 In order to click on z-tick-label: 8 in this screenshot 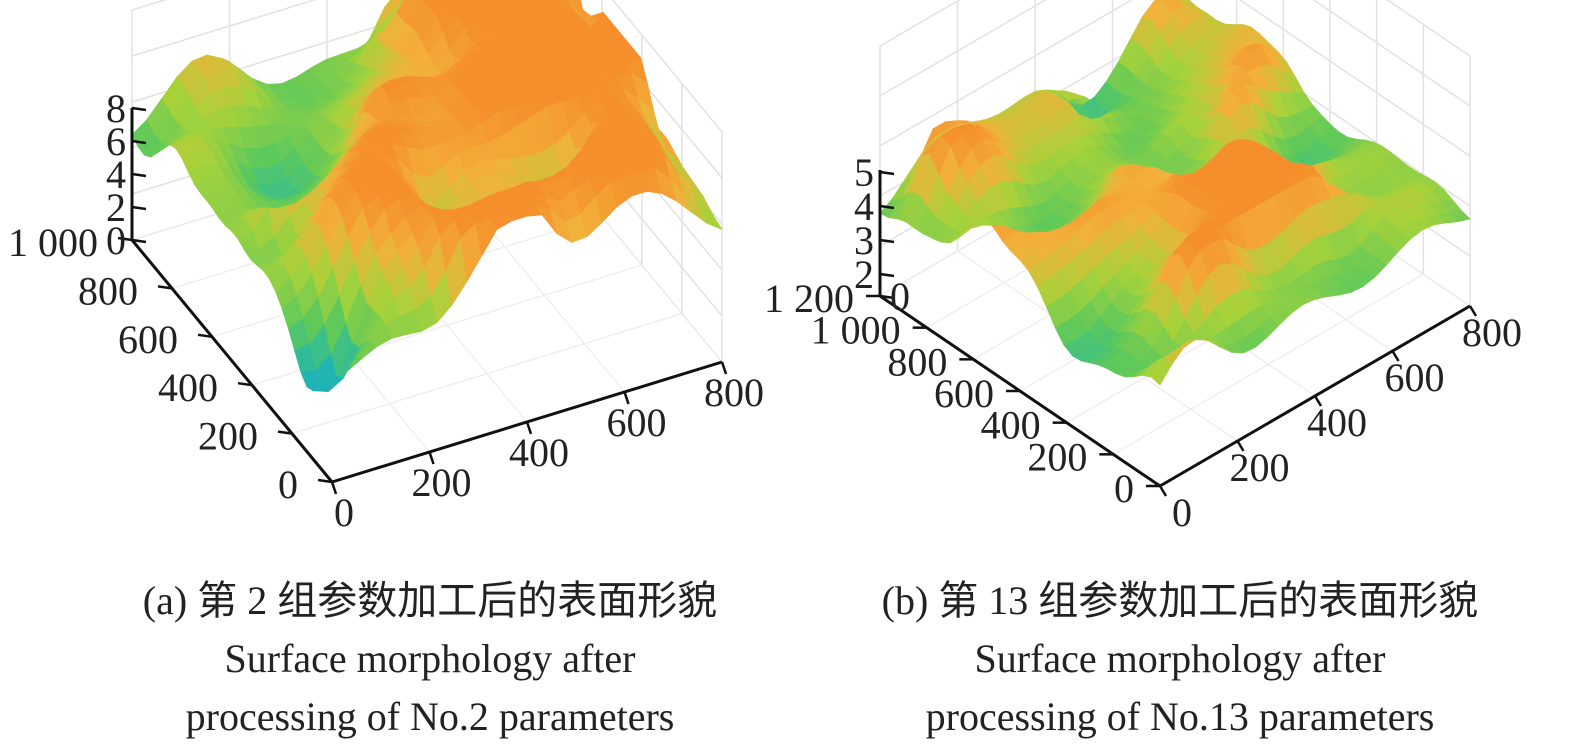, I will do `click(116, 108)`.